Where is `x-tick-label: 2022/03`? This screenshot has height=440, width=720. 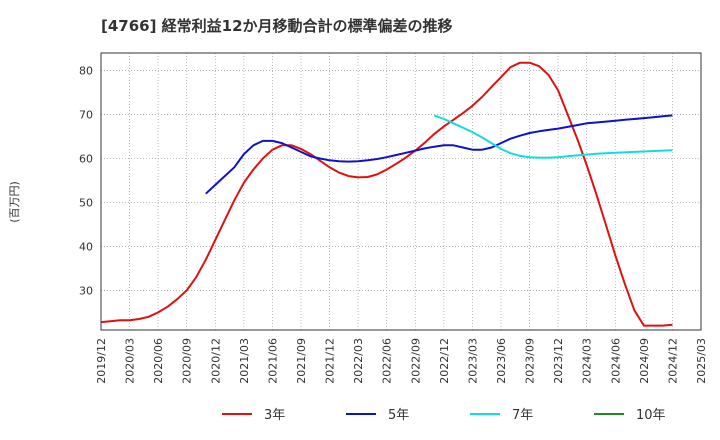 x-tick-label: 2022/03 is located at coordinates (358, 361).